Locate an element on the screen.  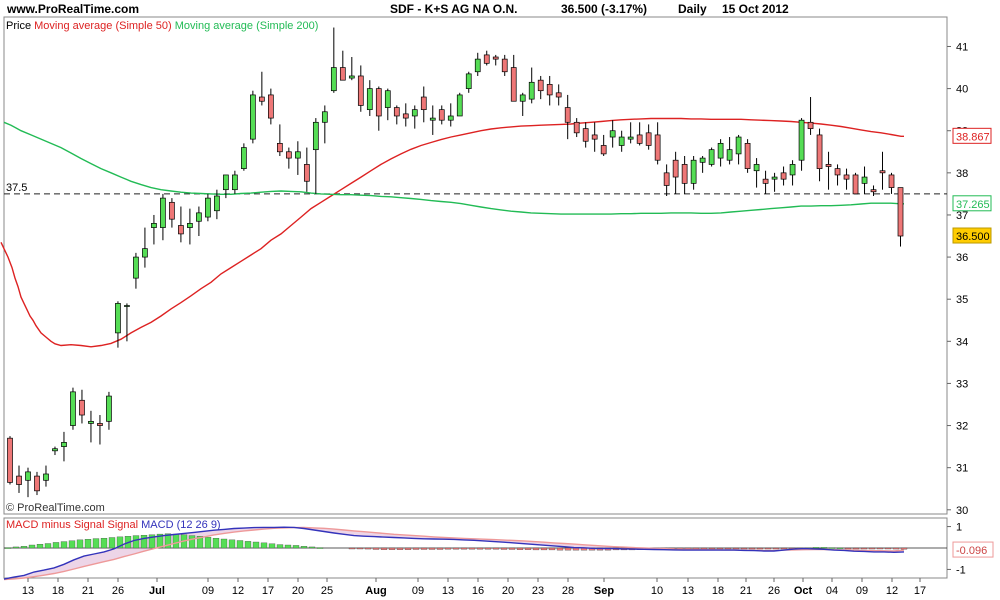
site-title: www.ProRealTime.com is located at coordinates (73, 9).